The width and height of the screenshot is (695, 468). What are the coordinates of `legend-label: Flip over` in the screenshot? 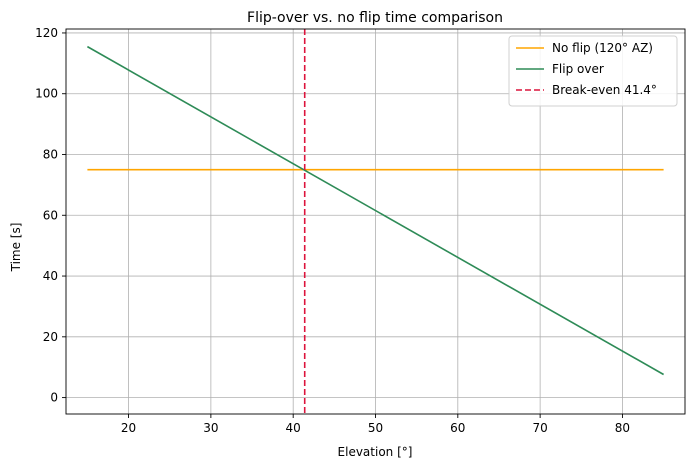 It's located at (578, 69).